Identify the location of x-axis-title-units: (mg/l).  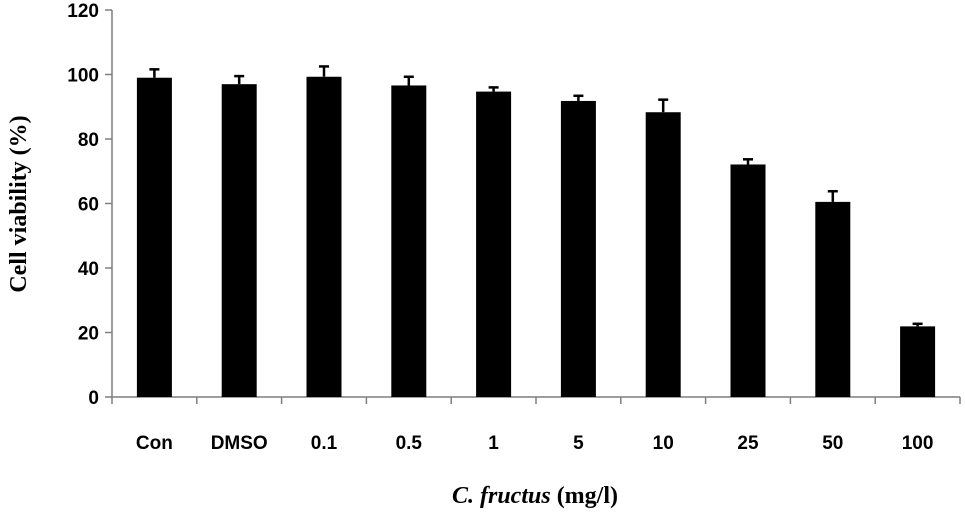
(584, 496).